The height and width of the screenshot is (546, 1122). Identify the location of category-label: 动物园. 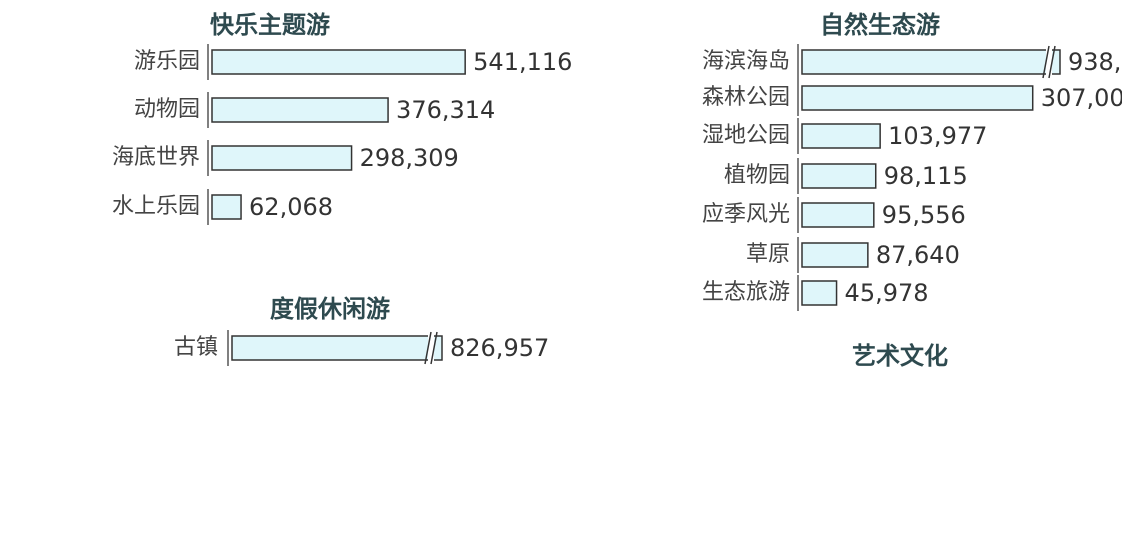
(167, 109).